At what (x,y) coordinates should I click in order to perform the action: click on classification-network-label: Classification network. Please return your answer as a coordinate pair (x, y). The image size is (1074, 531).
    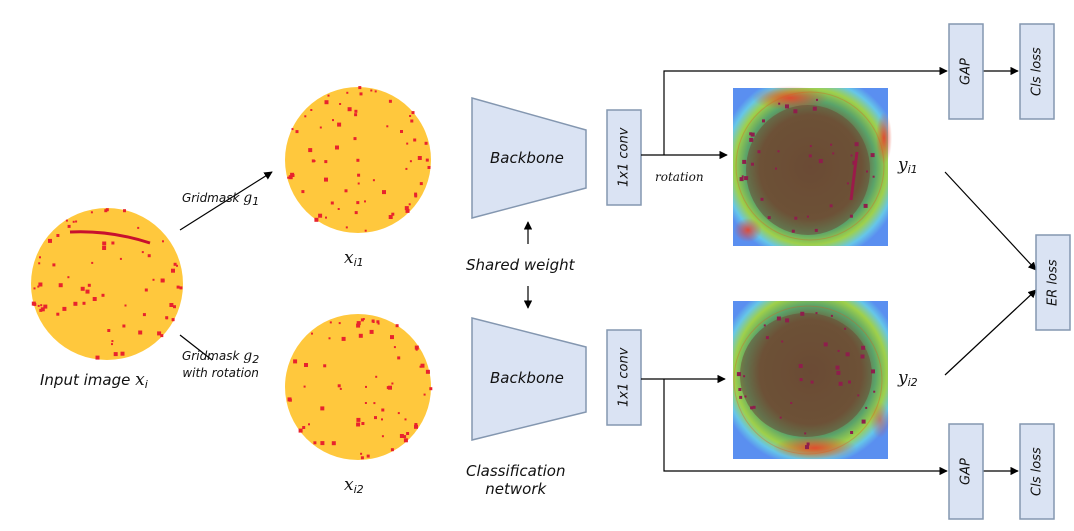
    Looking at the image, I should click on (516, 480).